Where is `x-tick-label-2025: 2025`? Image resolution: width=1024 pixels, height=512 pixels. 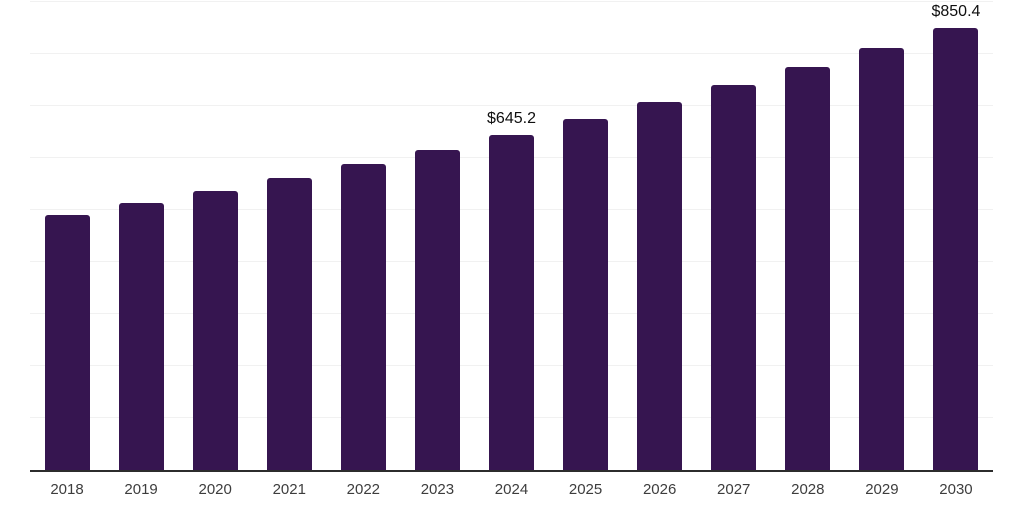 x-tick-label-2025: 2025 is located at coordinates (585, 489).